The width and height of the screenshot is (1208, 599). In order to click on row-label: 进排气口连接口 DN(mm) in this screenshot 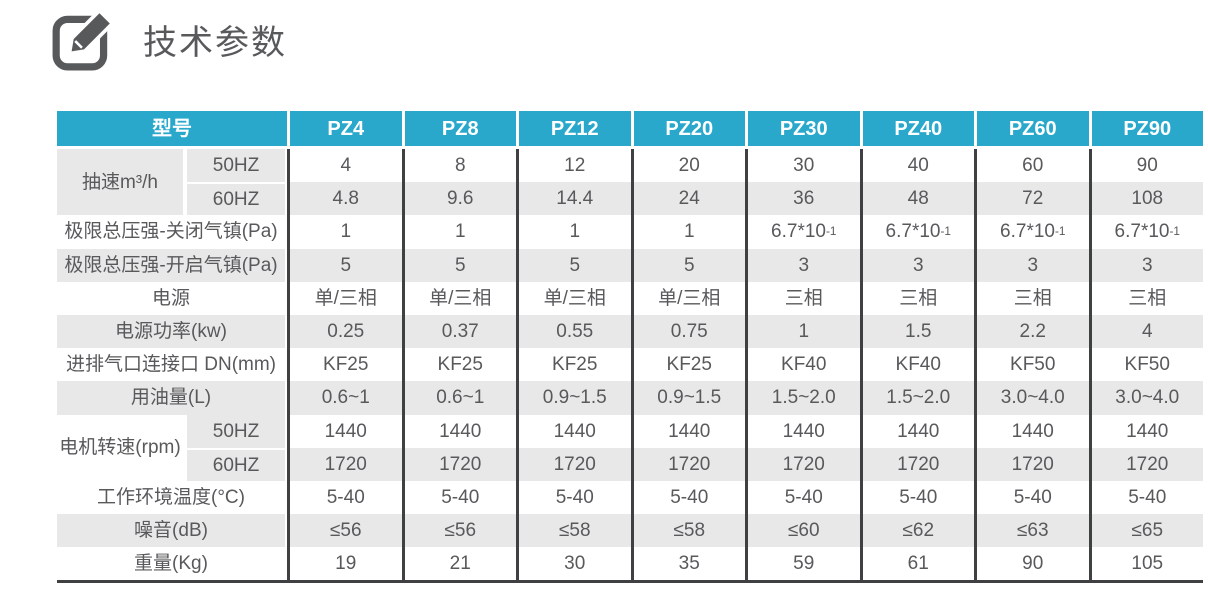, I will do `click(172, 365)`.